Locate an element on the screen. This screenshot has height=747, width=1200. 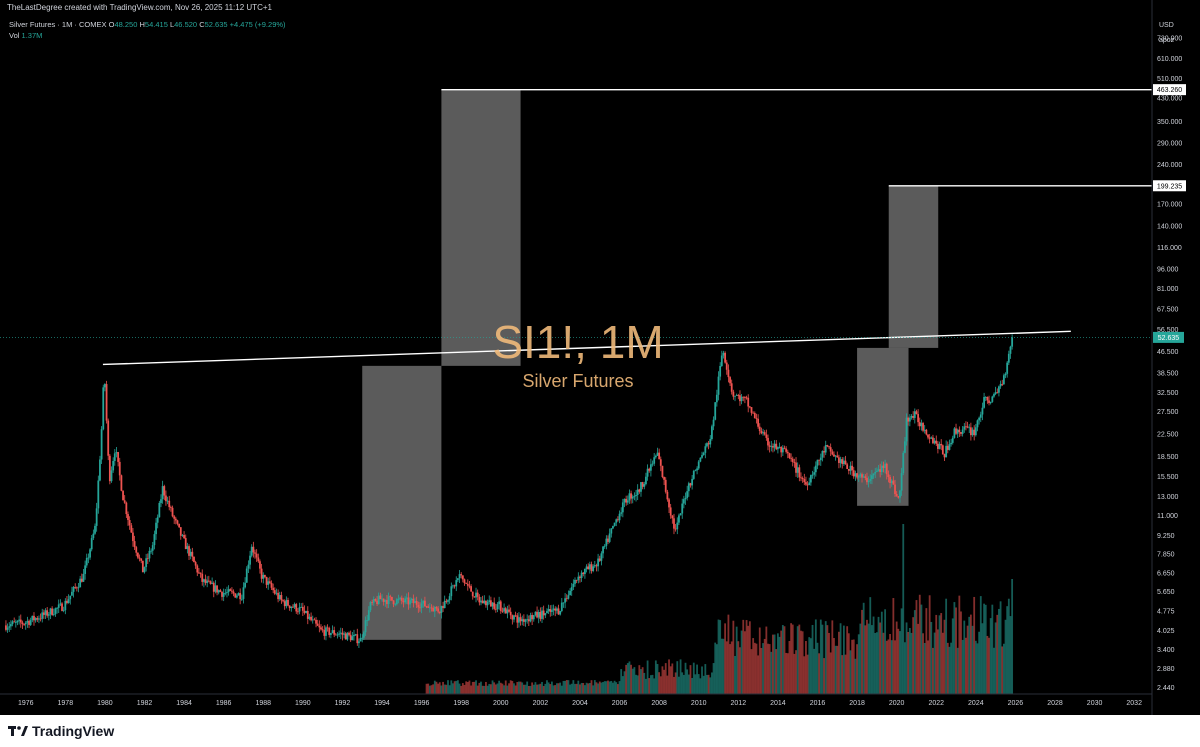
volume-label: Vol is located at coordinates (14, 35).